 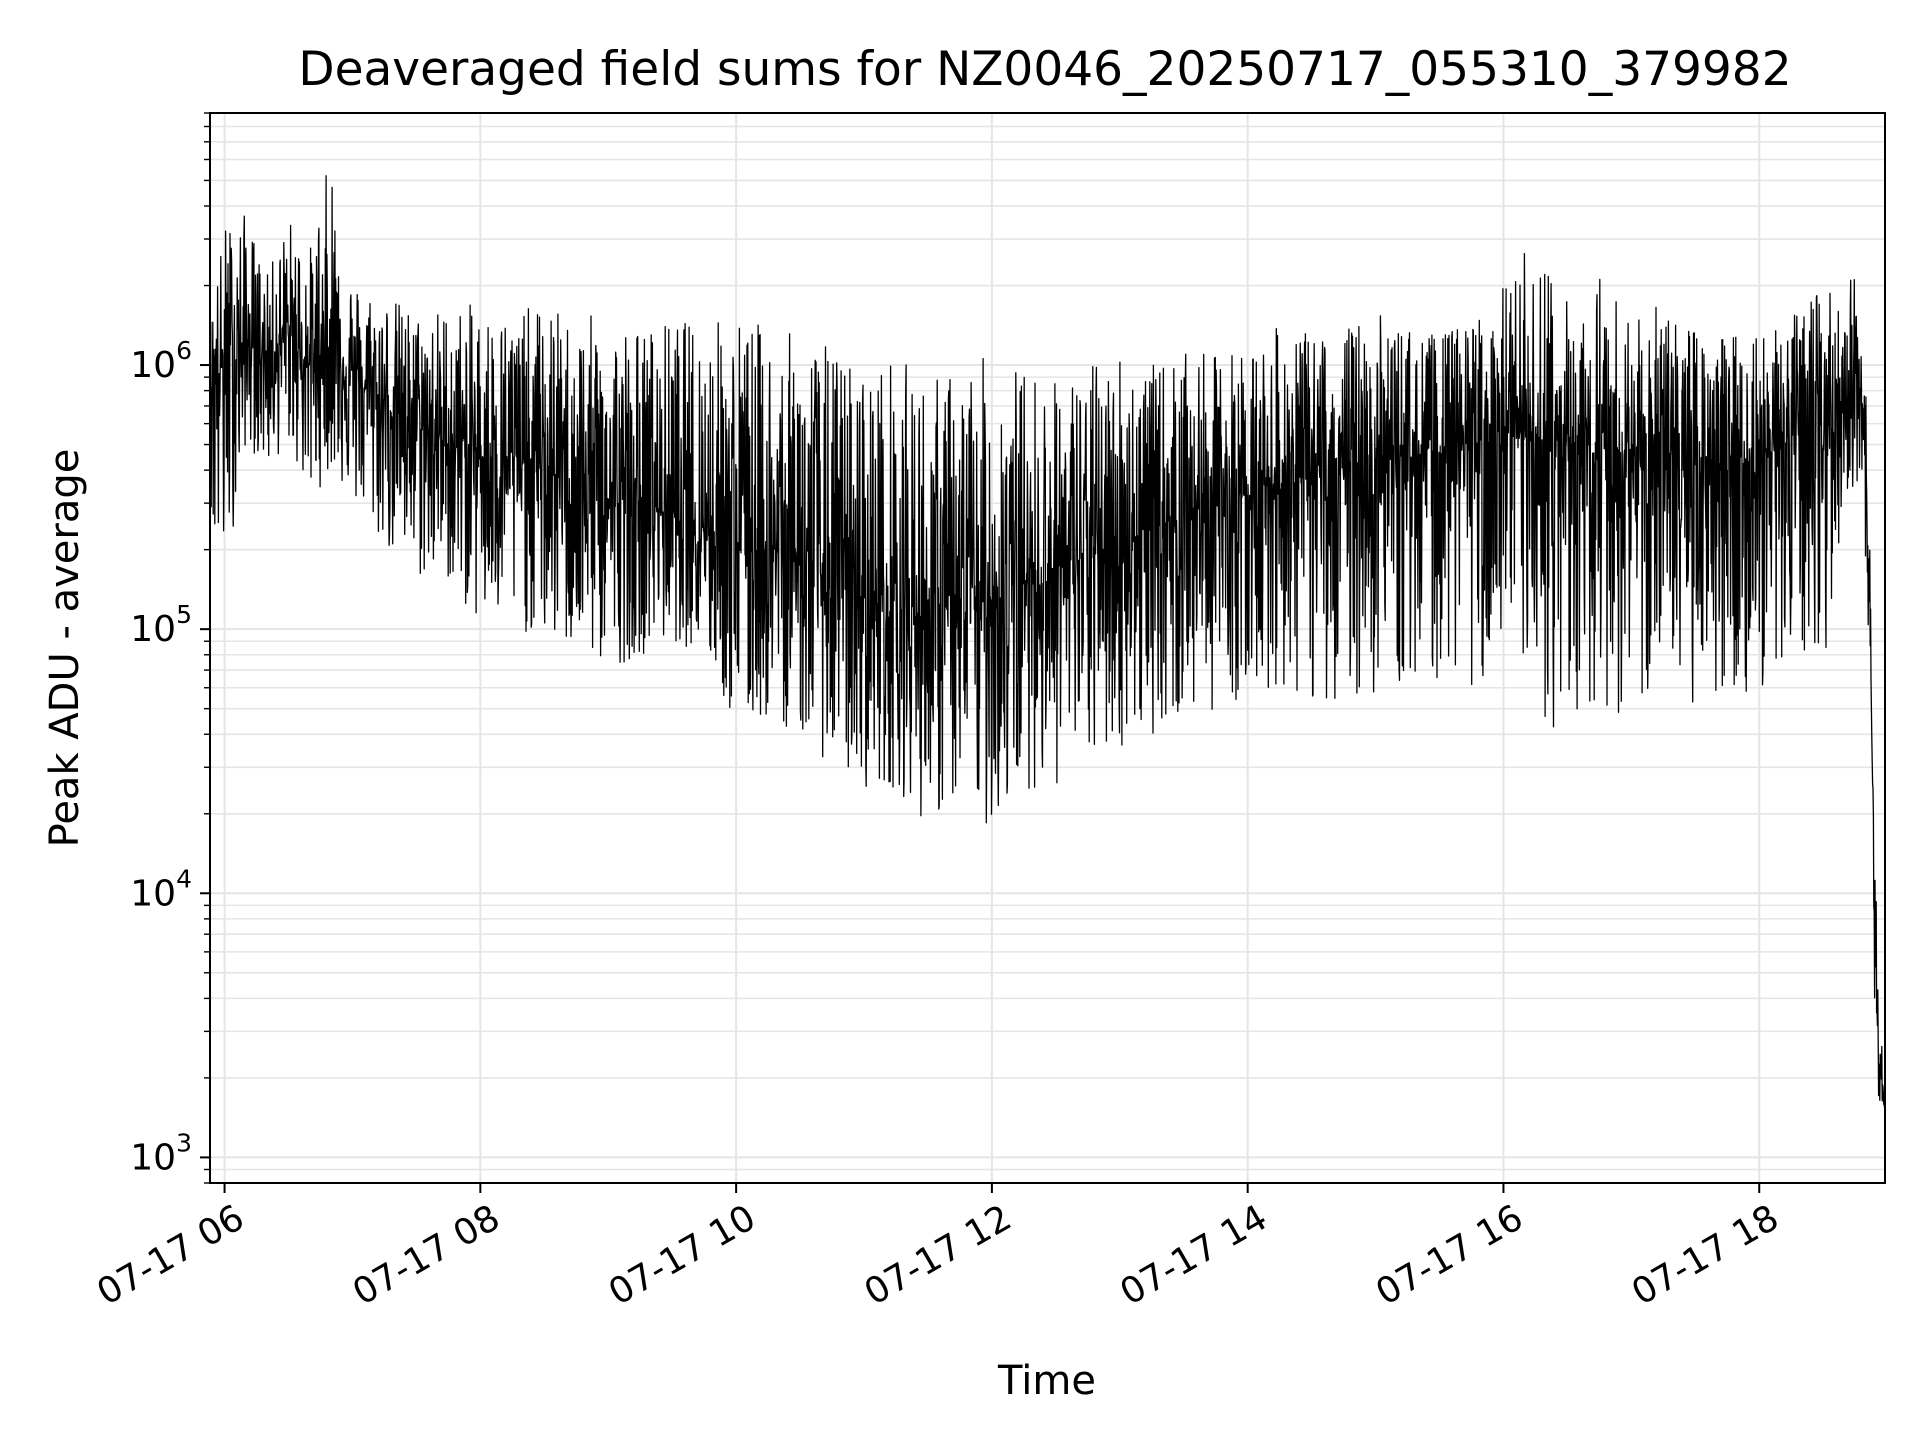 What do you see at coordinates (426, 1255) in the screenshot?
I see `x-tick-label: 07-17 08` at bounding box center [426, 1255].